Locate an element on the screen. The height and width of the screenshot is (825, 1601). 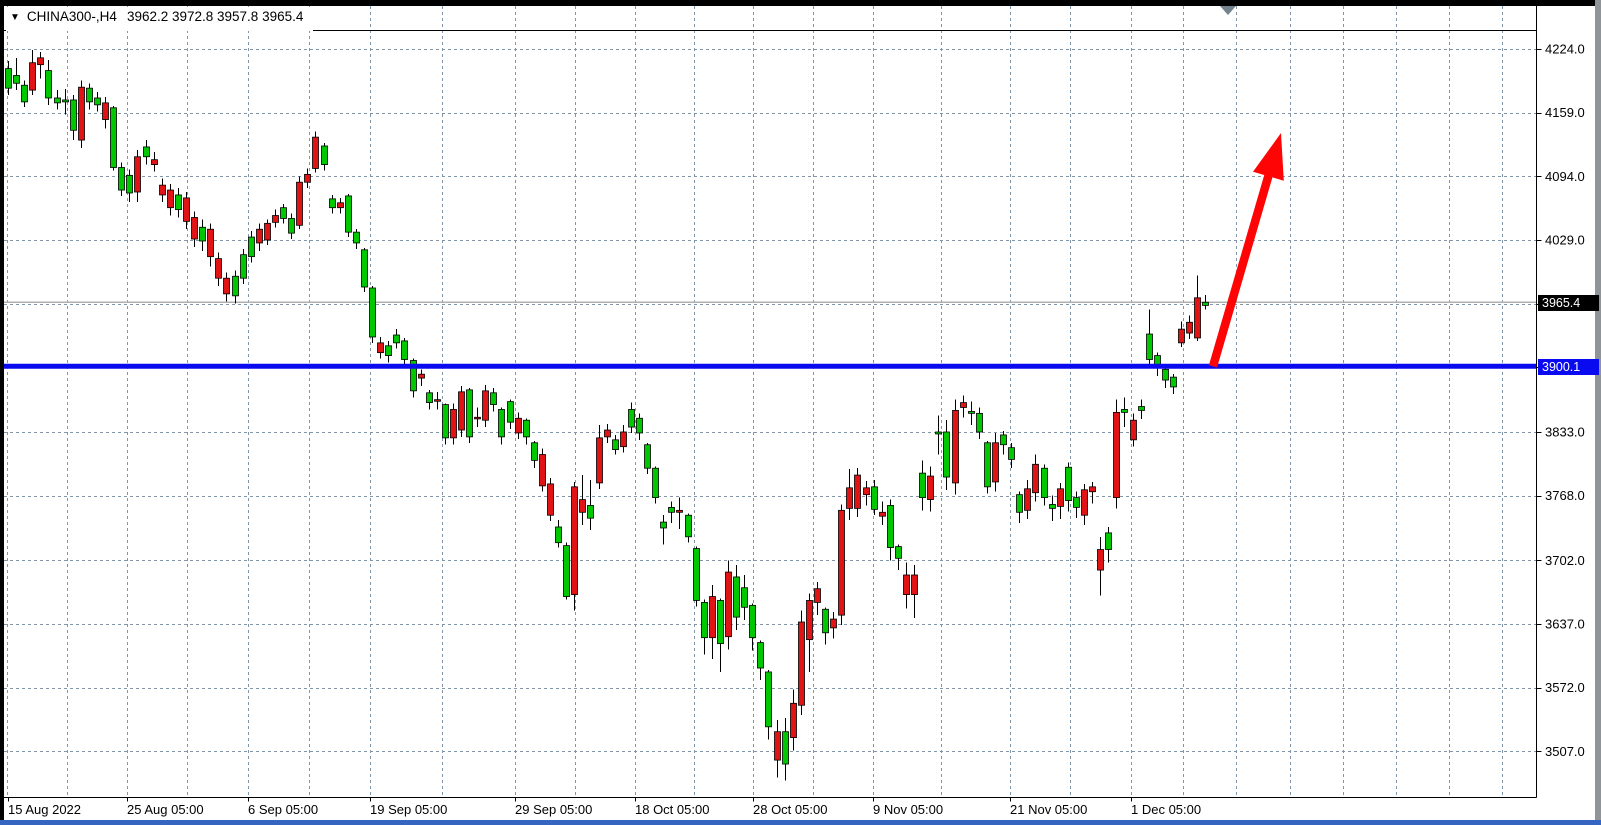
price-axis-label: 3572.0 is located at coordinates (1565, 687).